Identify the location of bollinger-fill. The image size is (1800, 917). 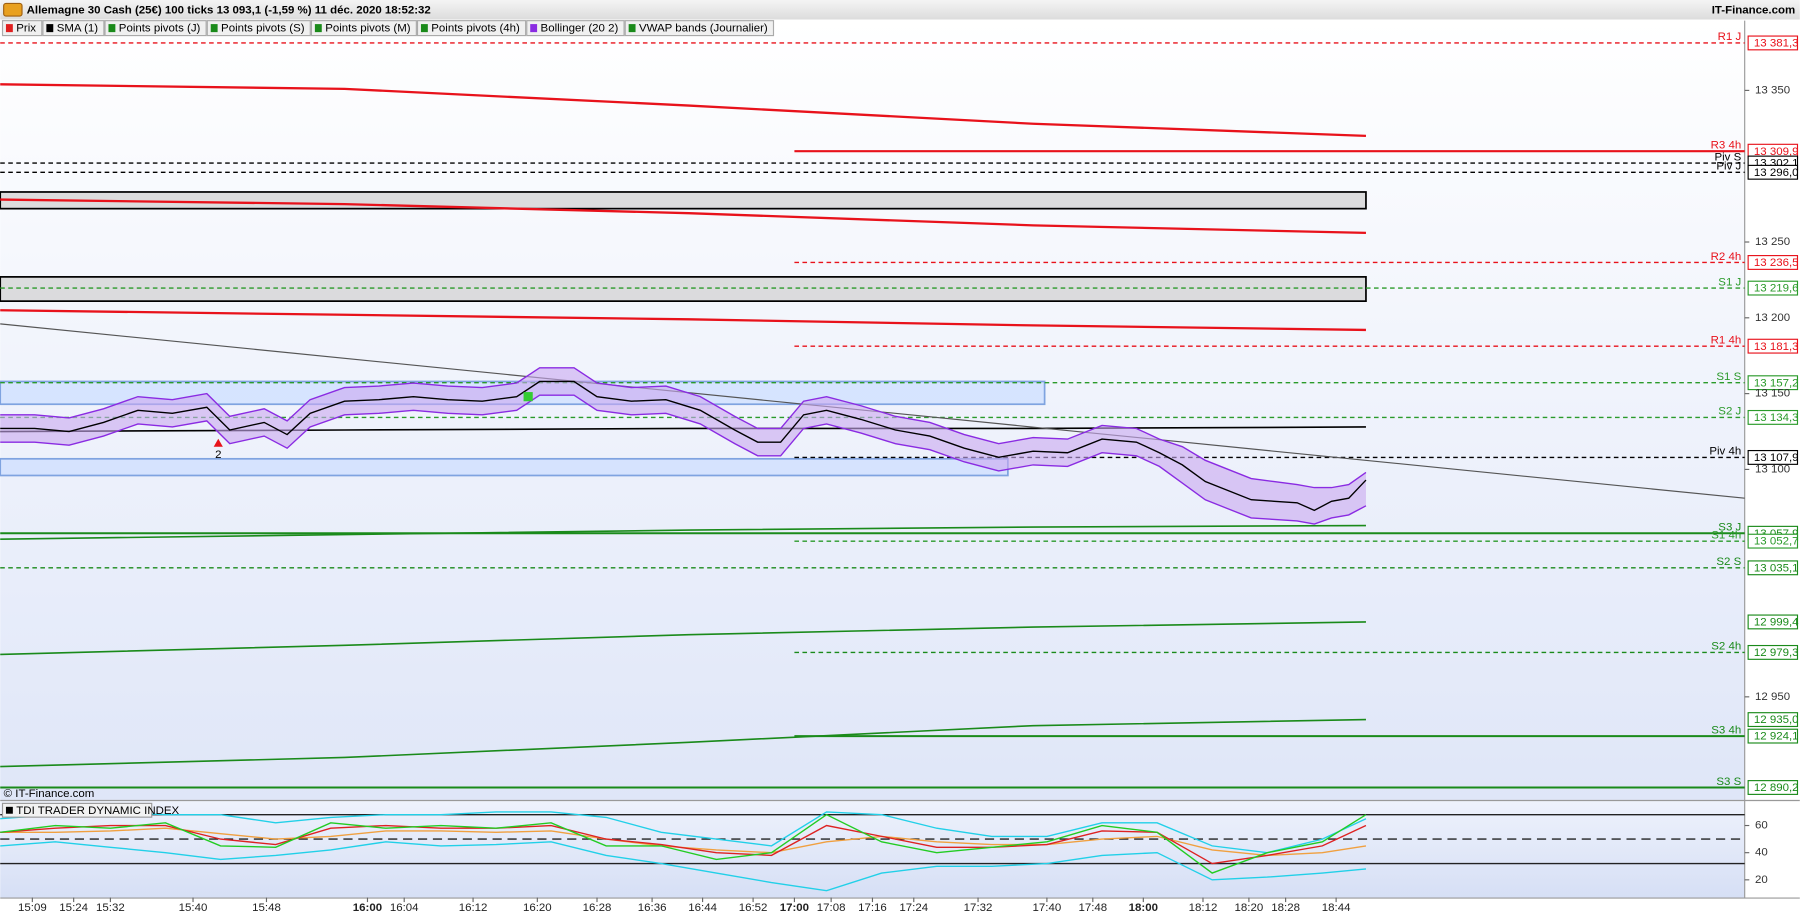
(683, 446).